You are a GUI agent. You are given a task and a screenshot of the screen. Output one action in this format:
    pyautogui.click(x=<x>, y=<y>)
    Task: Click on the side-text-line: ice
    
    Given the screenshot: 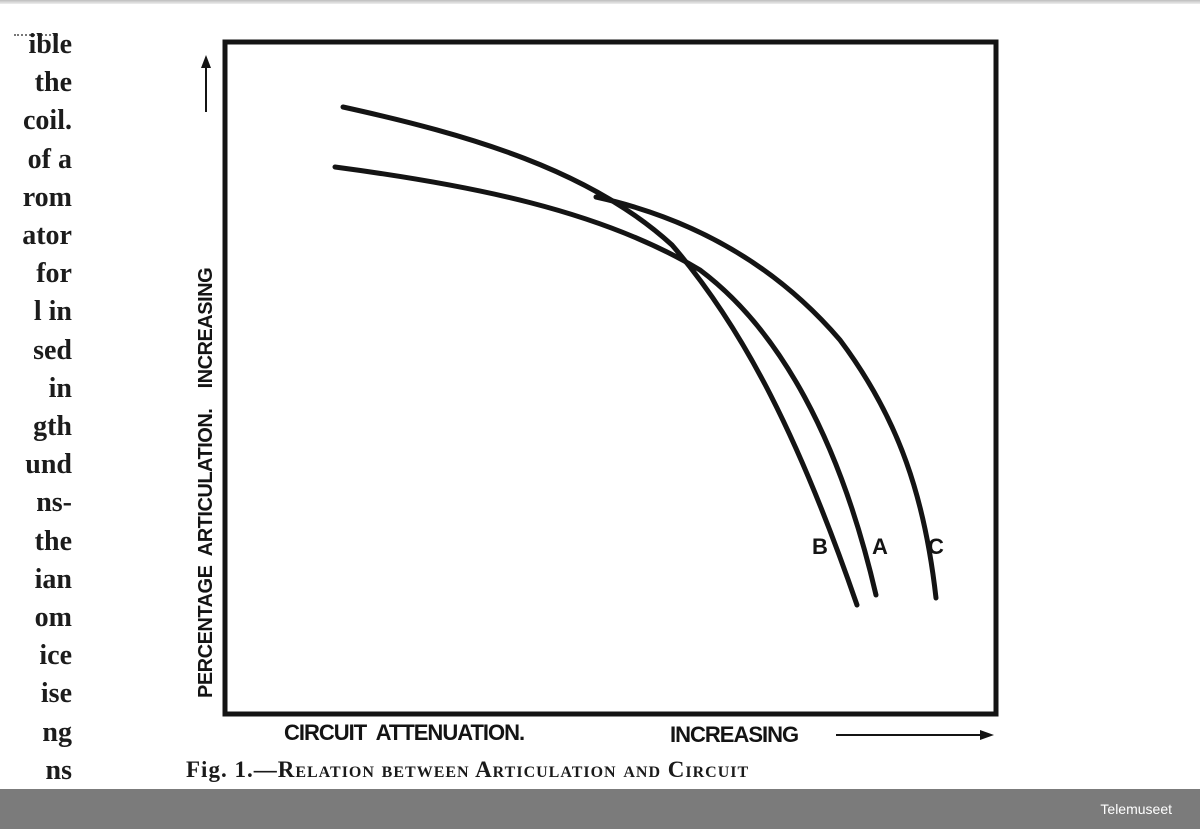 What is the action you would take?
    pyautogui.click(x=55, y=655)
    